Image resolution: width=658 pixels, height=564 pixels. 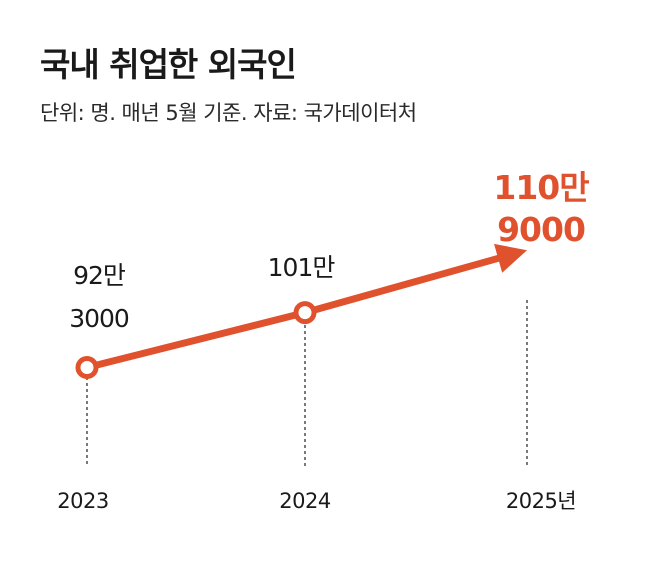 What do you see at coordinates (302, 267) in the screenshot?
I see `value-label-2024-line-1: 101만` at bounding box center [302, 267].